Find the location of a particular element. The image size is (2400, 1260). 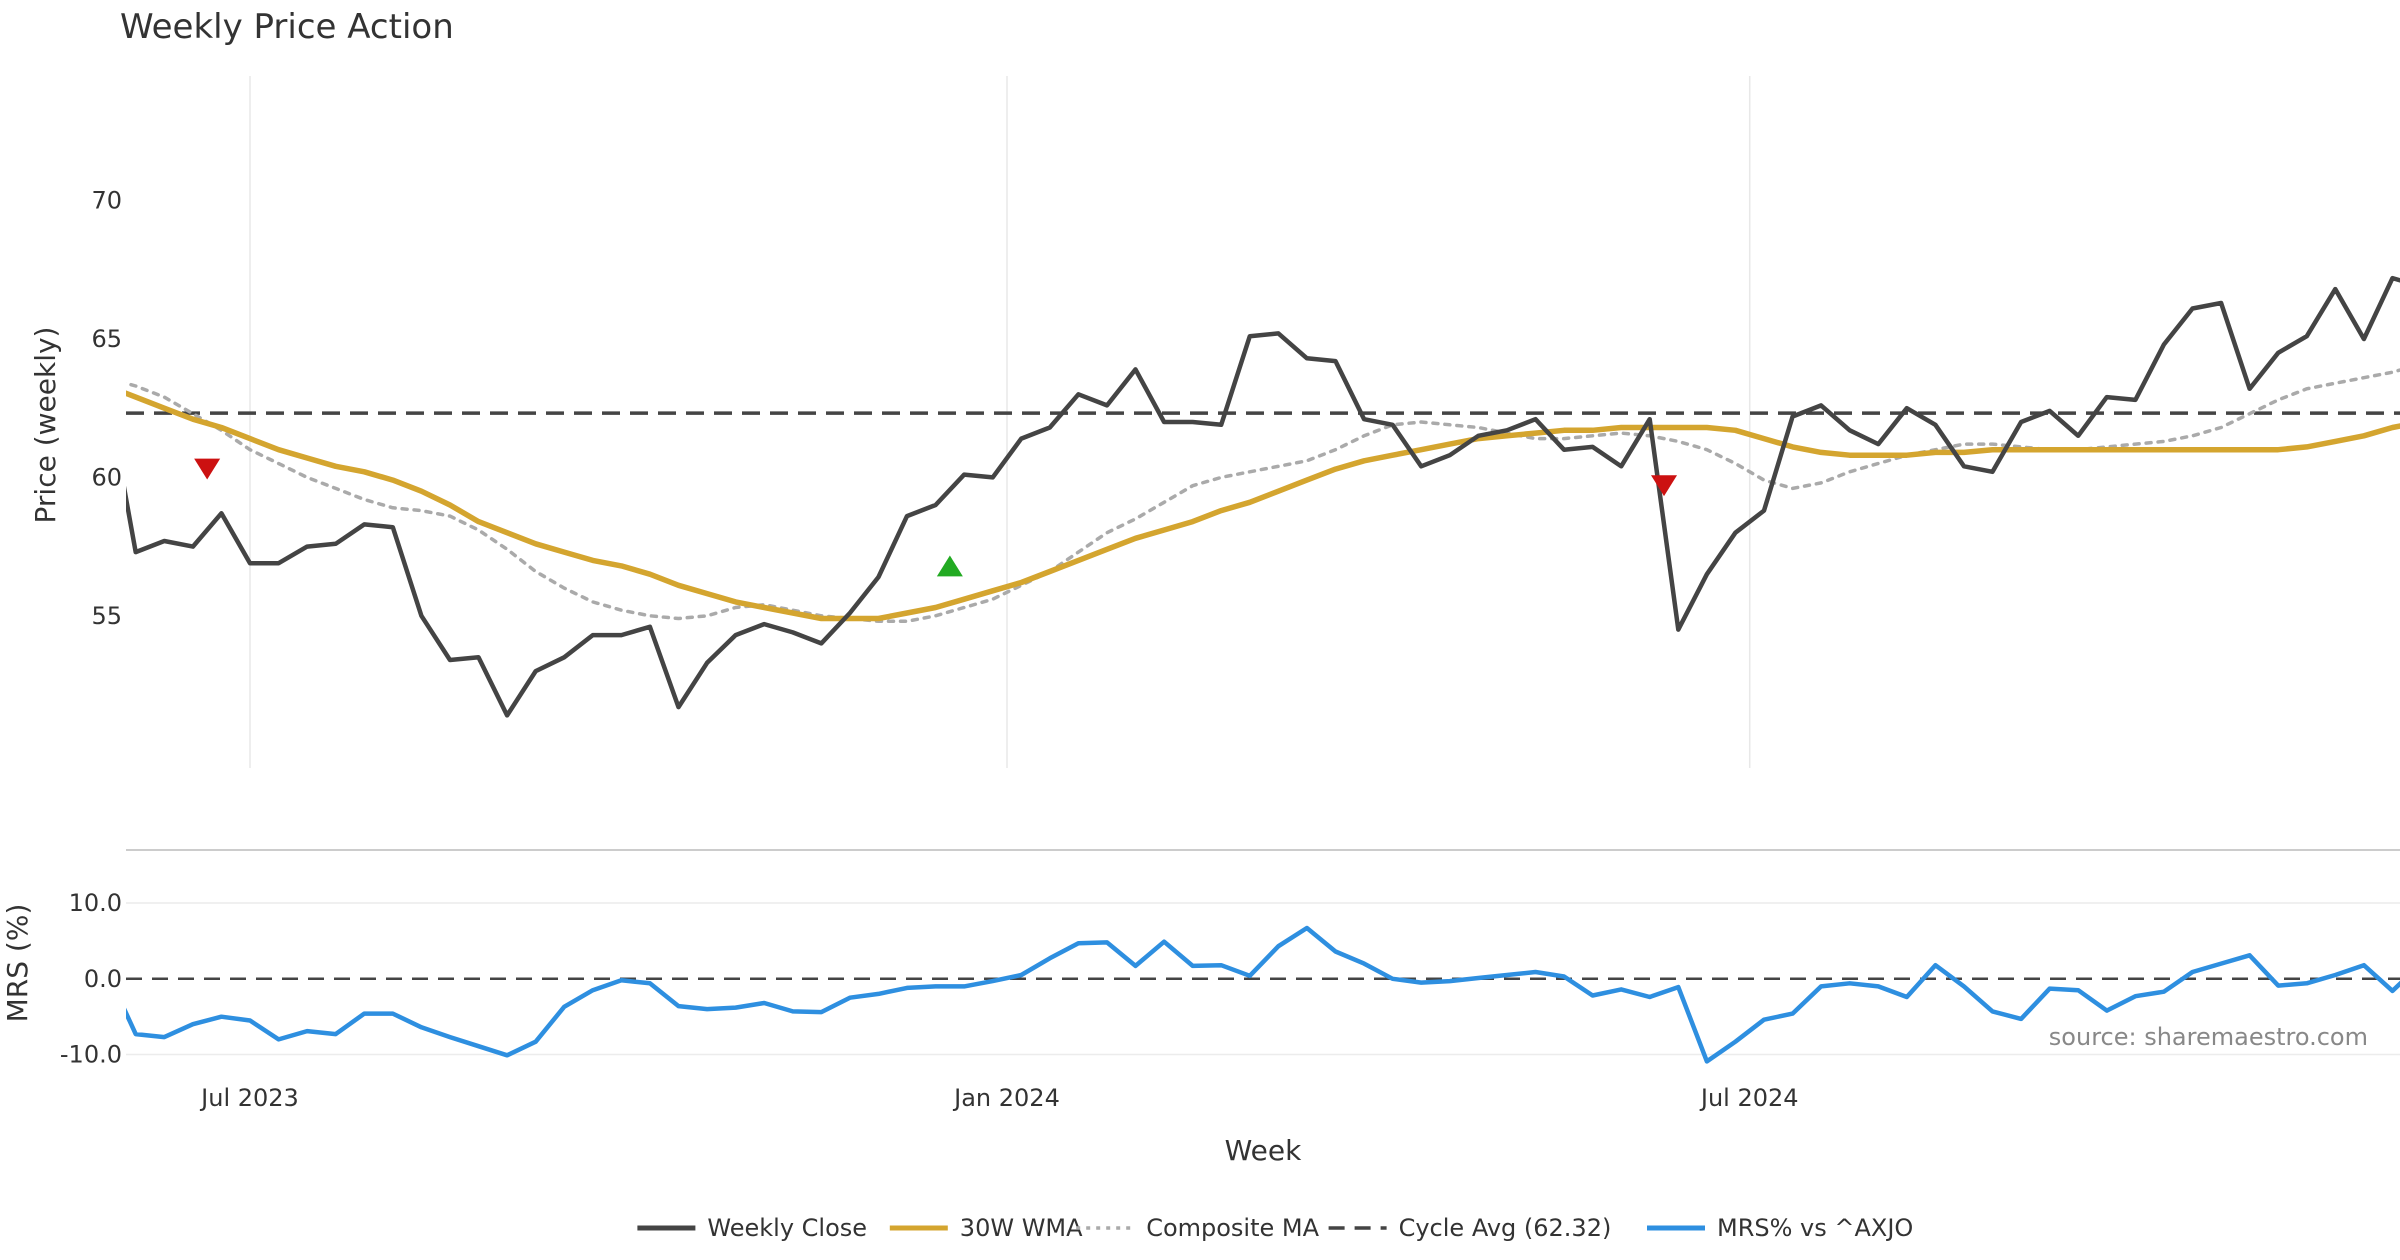

series-mrs-vs-axjo is located at coordinates (1263, 994).